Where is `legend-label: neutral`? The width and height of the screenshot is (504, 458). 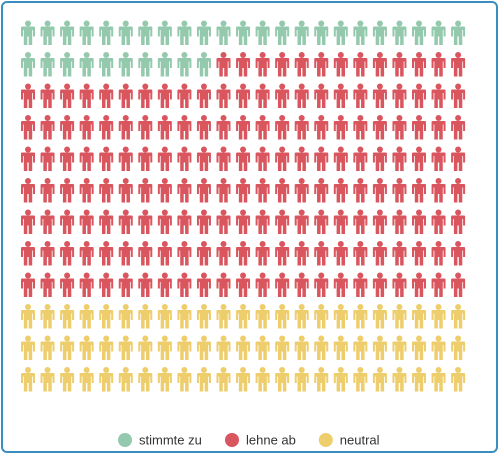 legend-label: neutral is located at coordinates (360, 440).